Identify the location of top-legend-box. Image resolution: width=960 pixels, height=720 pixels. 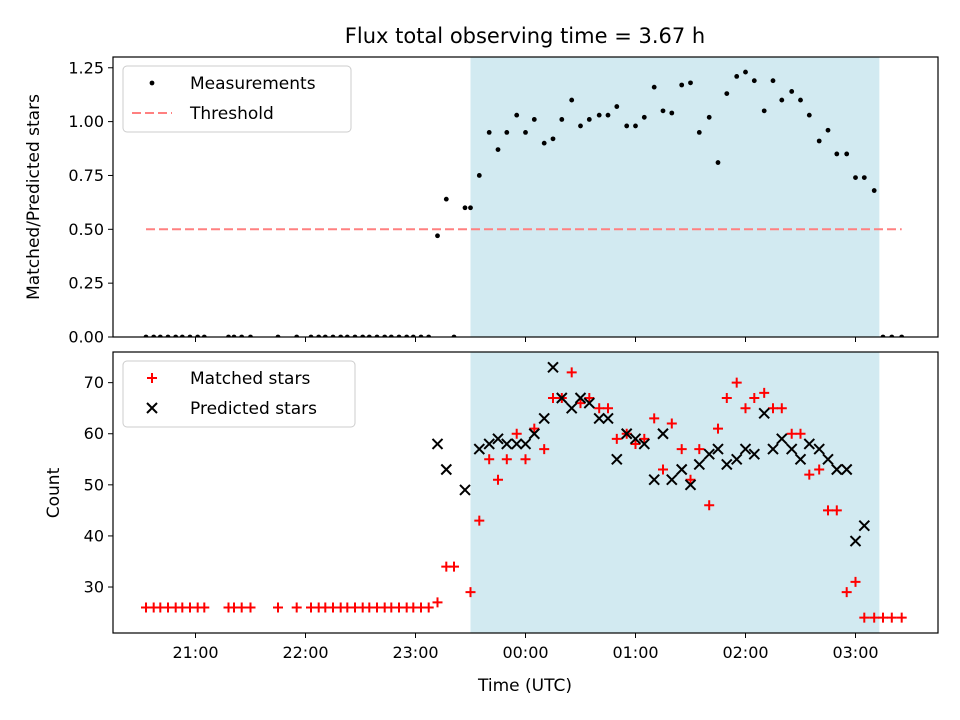
(237, 99).